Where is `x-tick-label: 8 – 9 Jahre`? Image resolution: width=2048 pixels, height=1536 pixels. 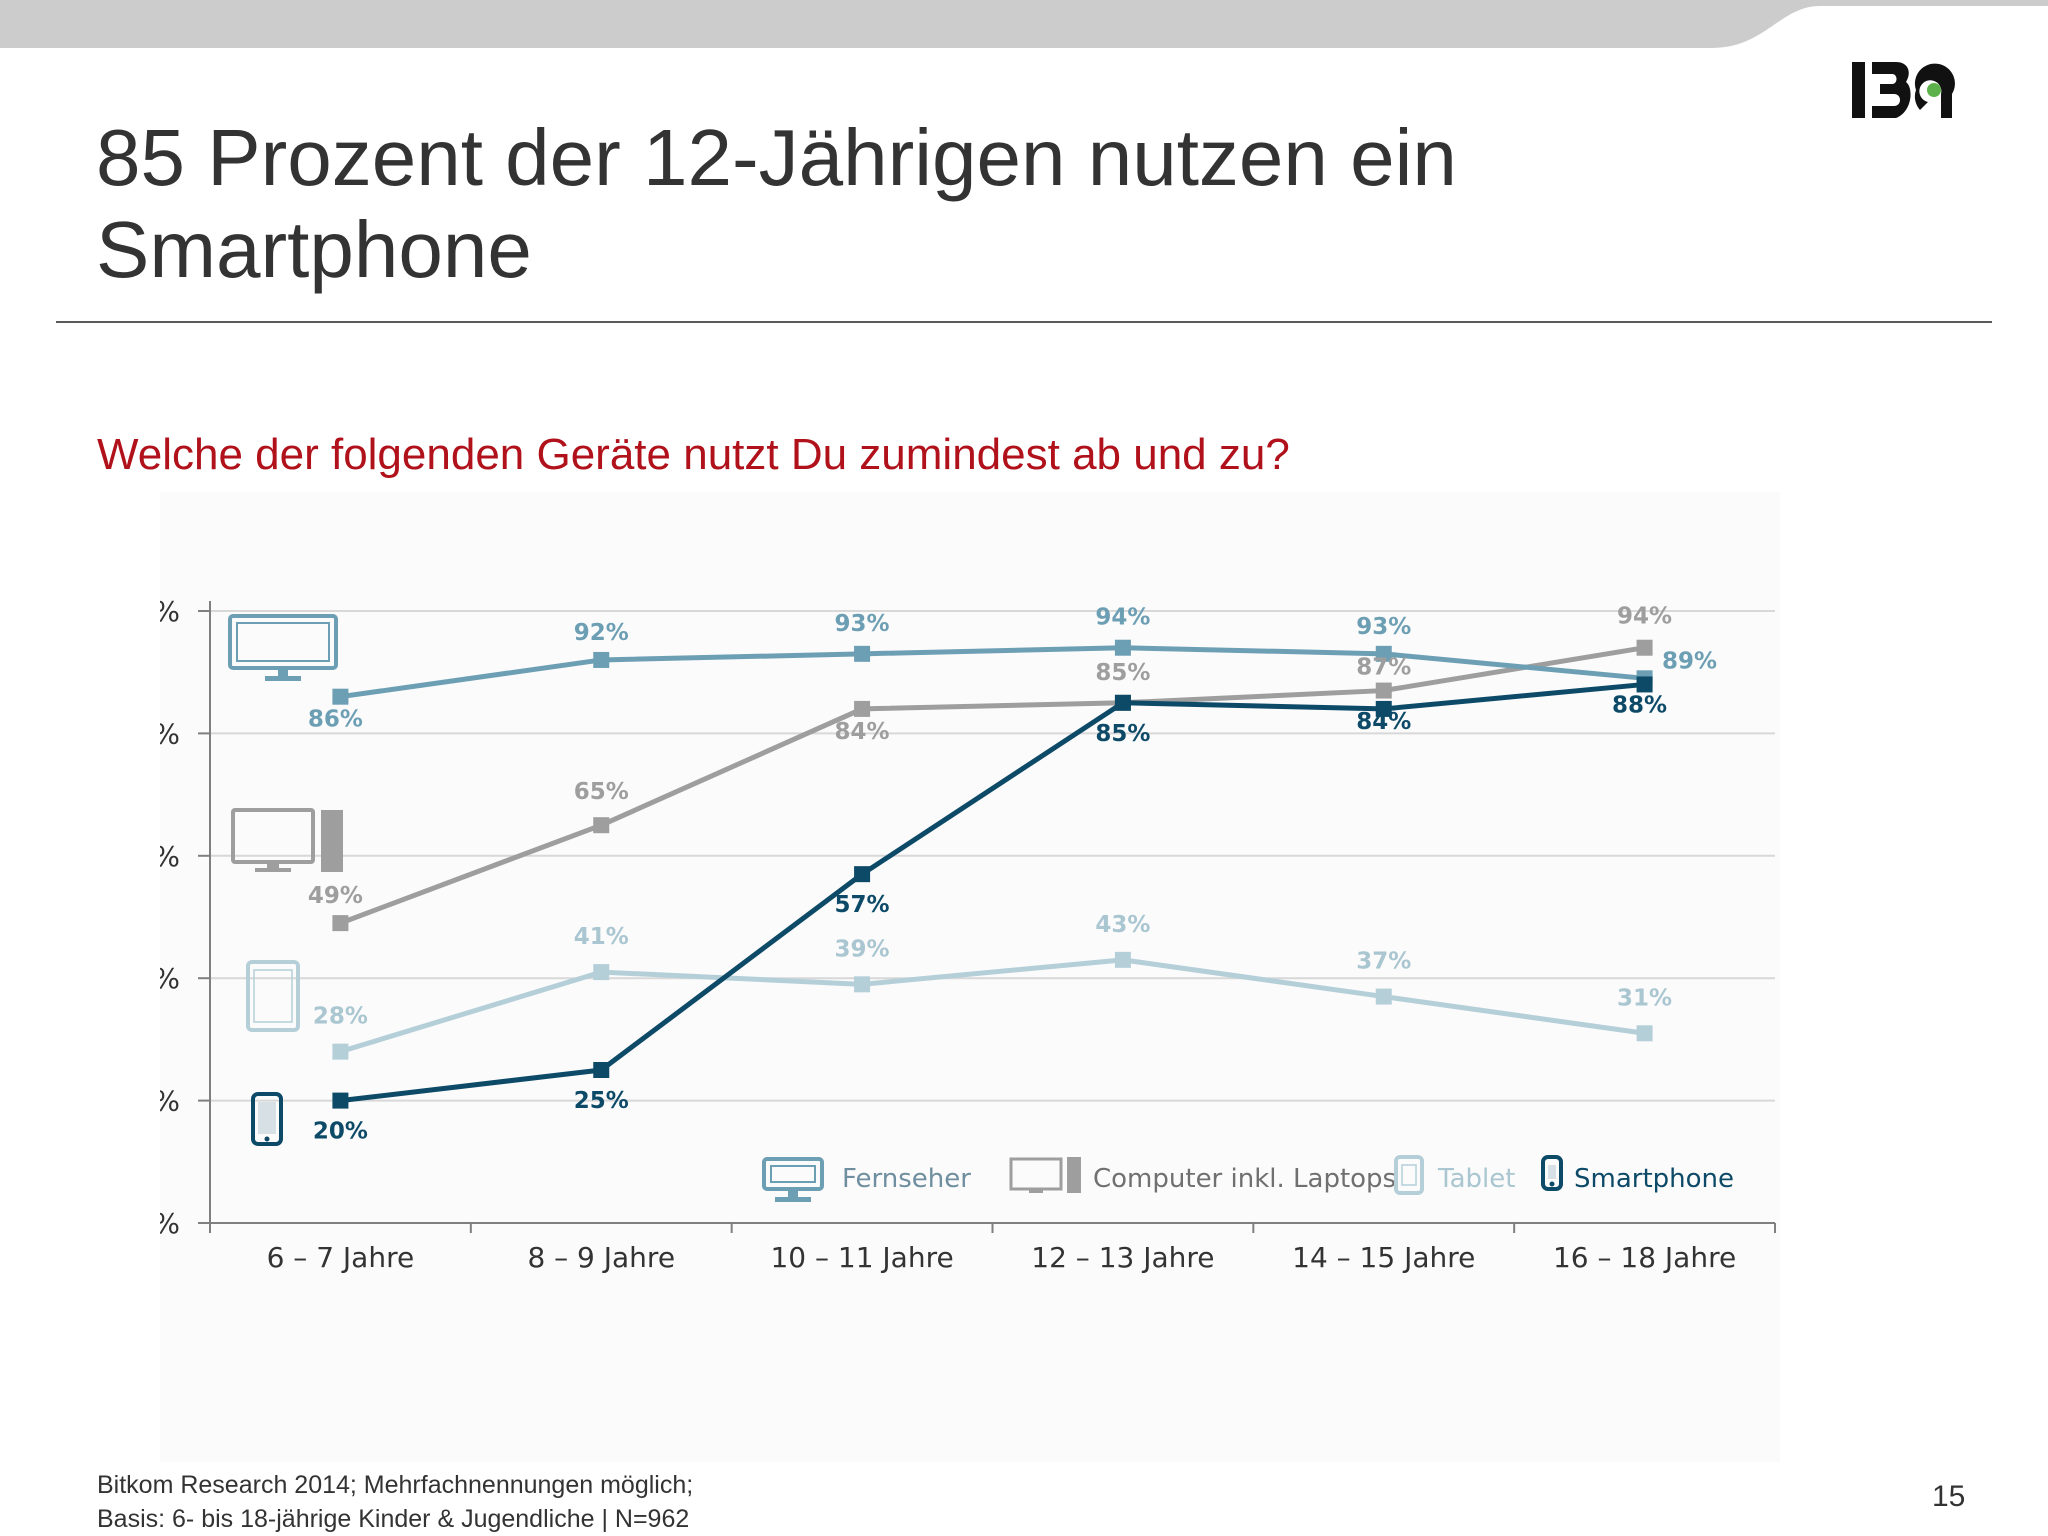 x-tick-label: 8 – 9 Jahre is located at coordinates (601, 1257).